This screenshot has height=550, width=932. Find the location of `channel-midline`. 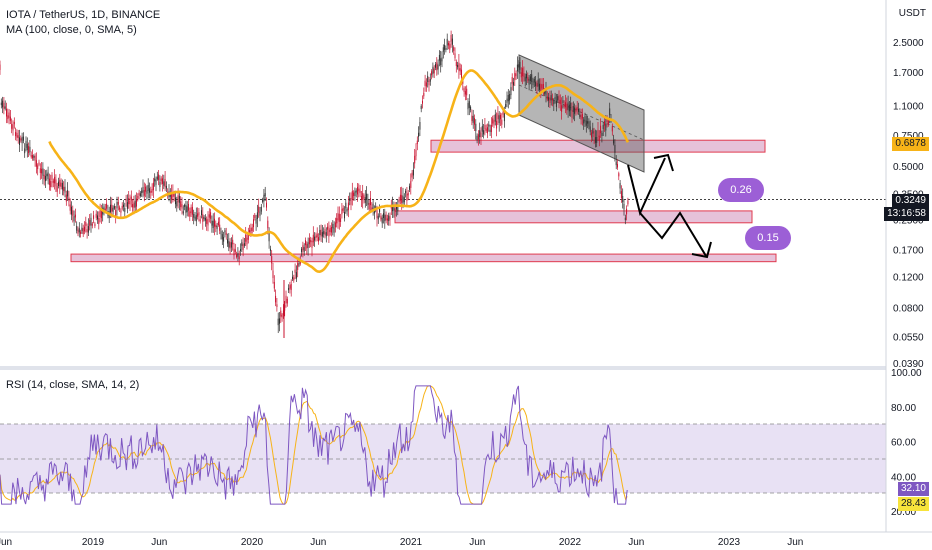

channel-midline is located at coordinates (581, 112).